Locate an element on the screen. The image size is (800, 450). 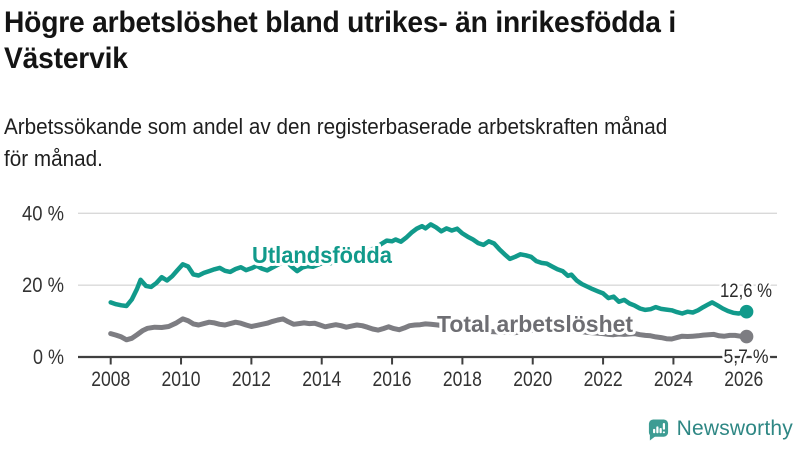
y-tick-label: 0 % is located at coordinates (48, 357).